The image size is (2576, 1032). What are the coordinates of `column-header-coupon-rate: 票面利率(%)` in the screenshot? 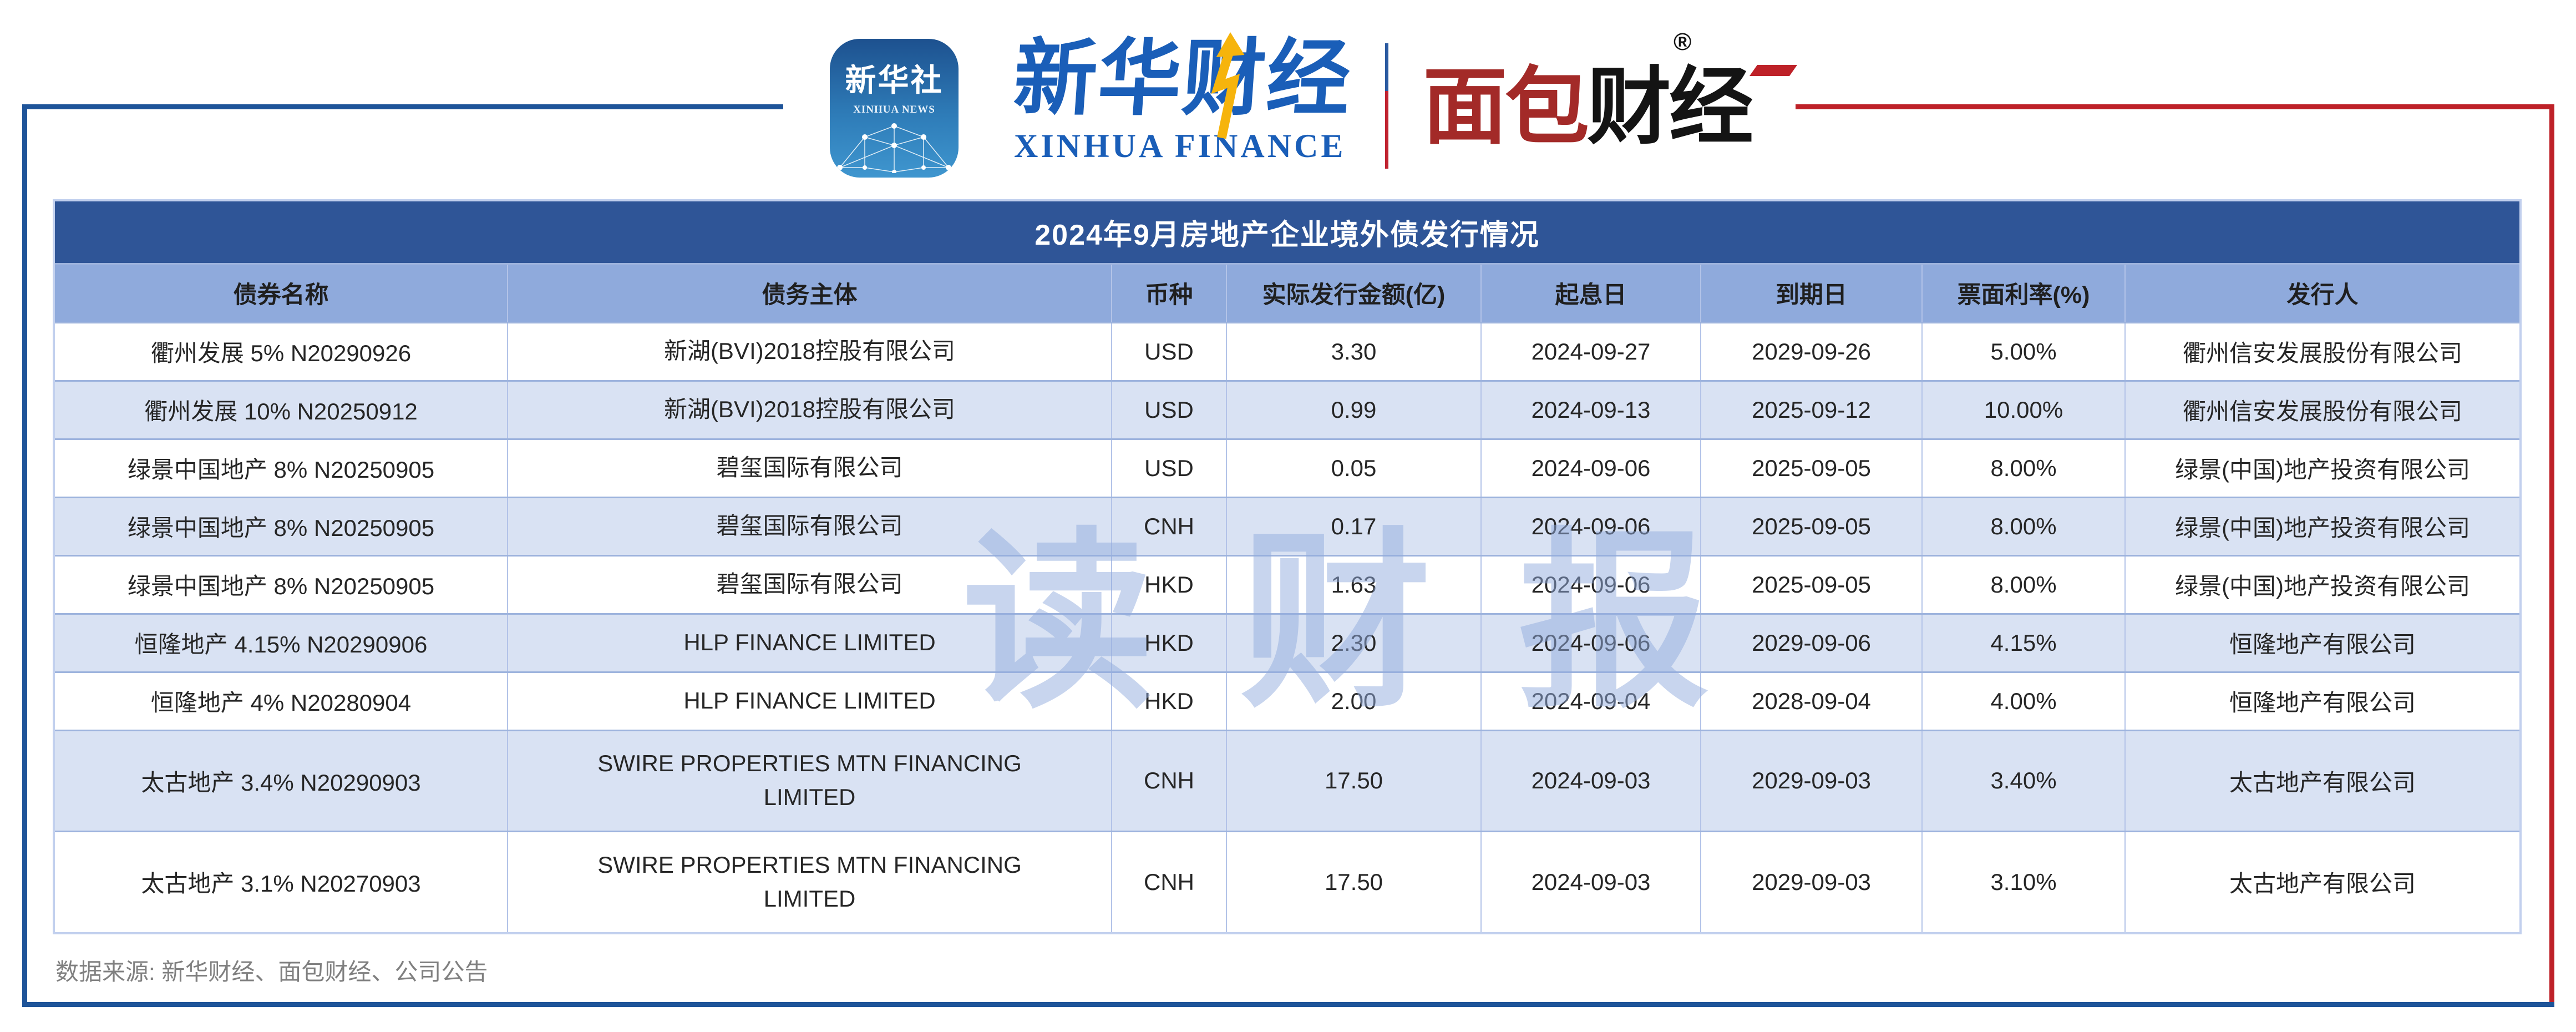 It's located at (2023, 292).